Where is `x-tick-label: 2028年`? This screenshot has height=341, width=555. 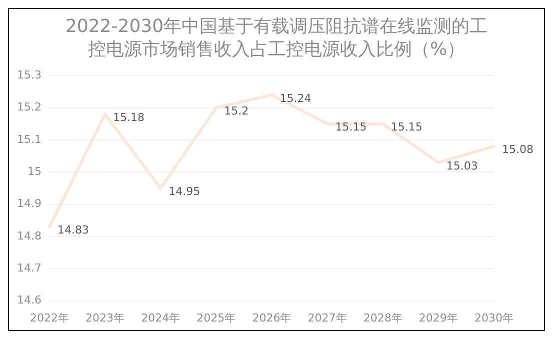
x-tick-label: 2028年 is located at coordinates (382, 317).